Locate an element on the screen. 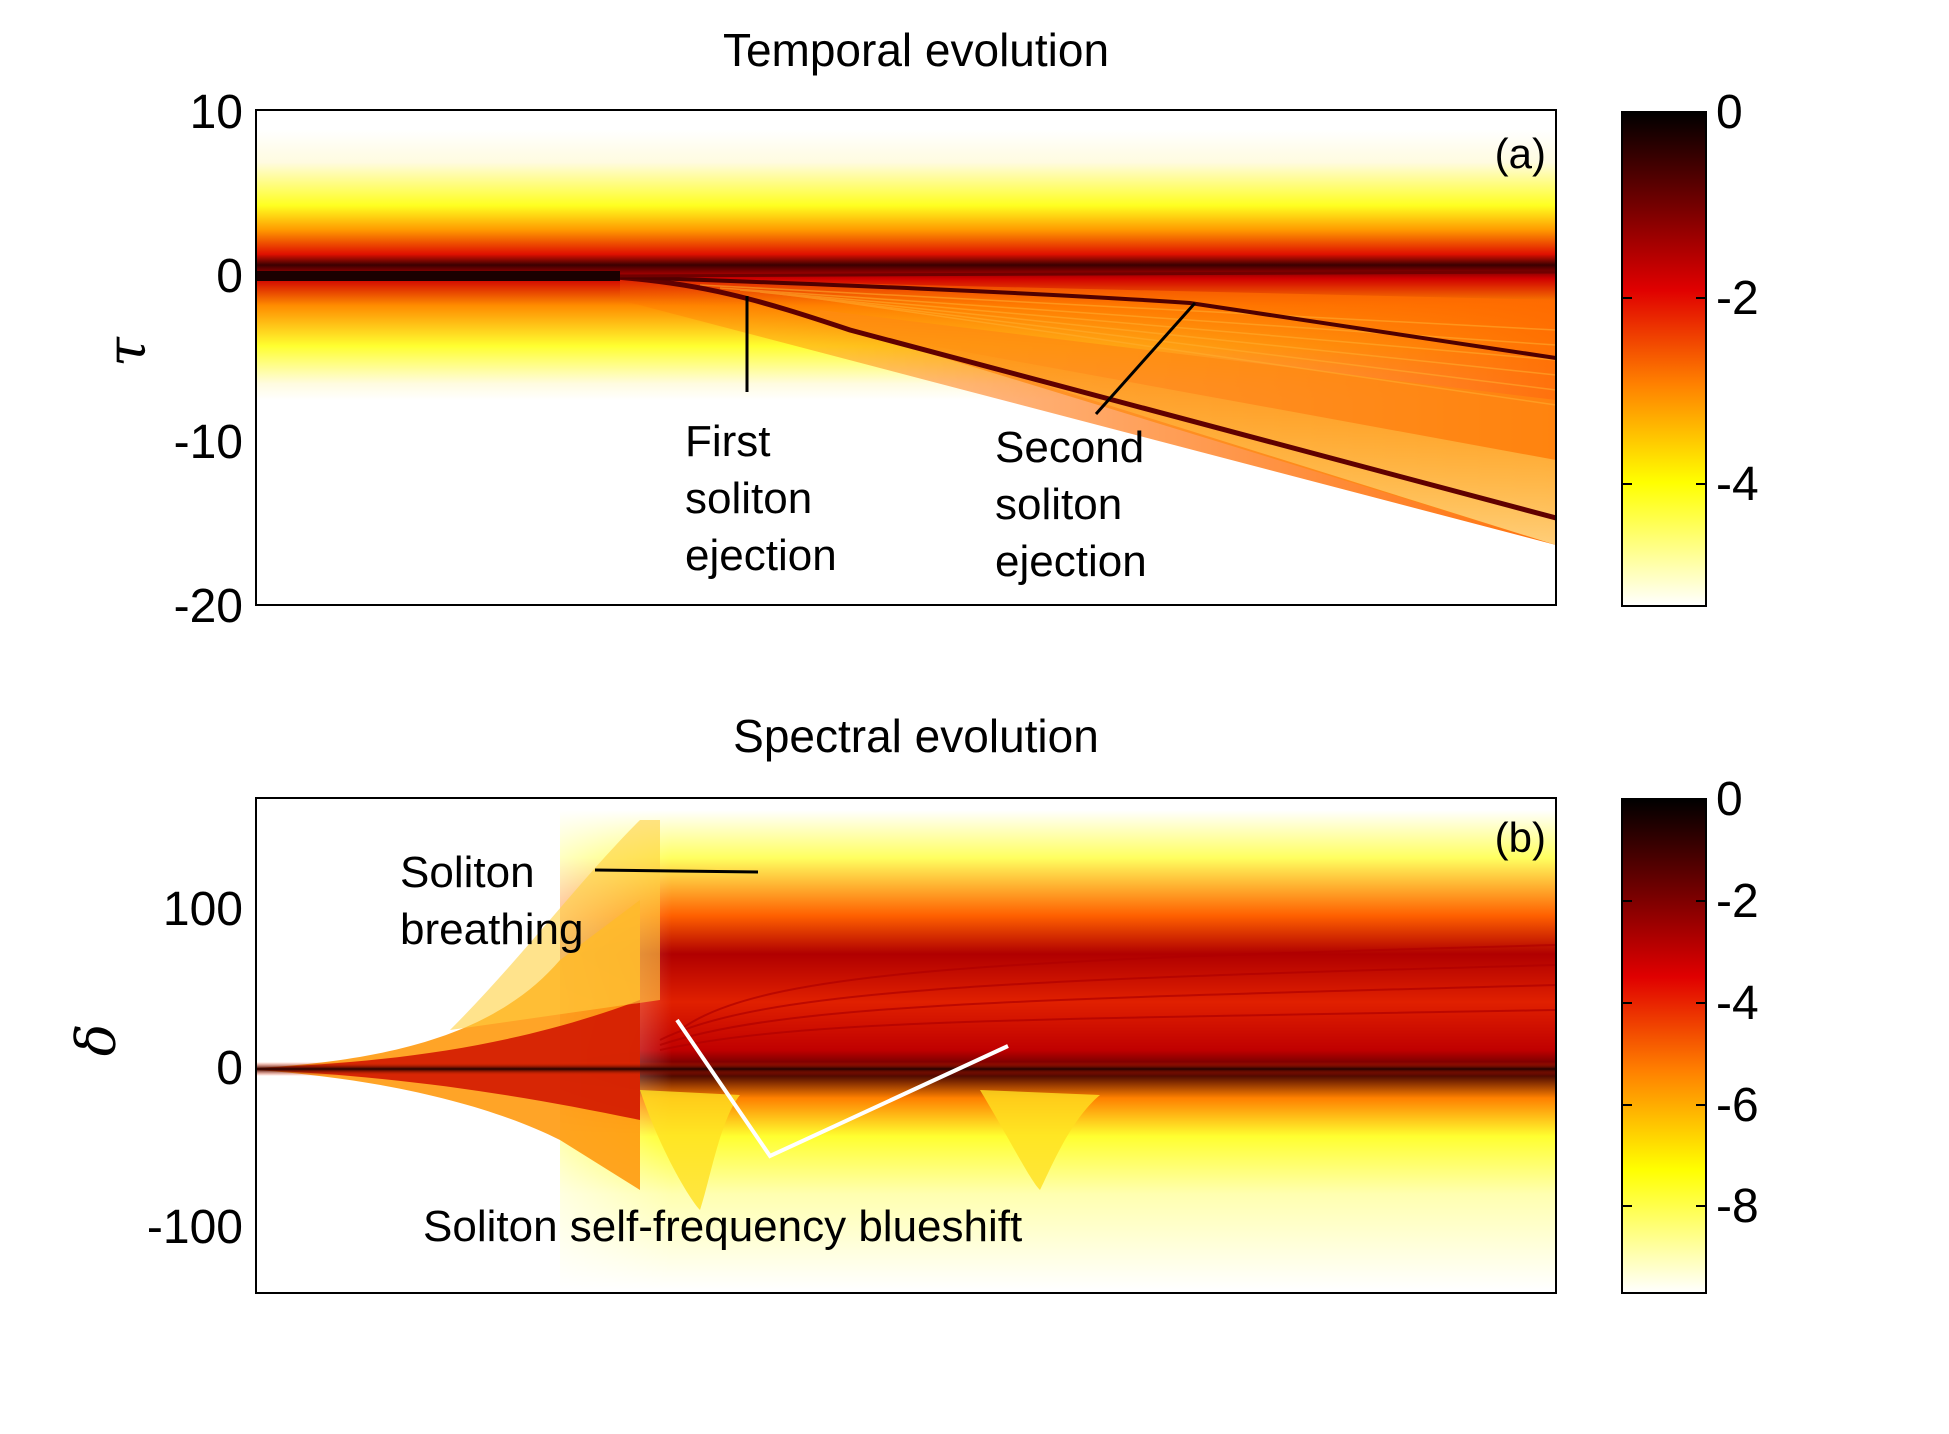 The width and height of the screenshot is (1949, 1434). cbar-a-tick-neg4: -4 is located at coordinates (1737, 484).